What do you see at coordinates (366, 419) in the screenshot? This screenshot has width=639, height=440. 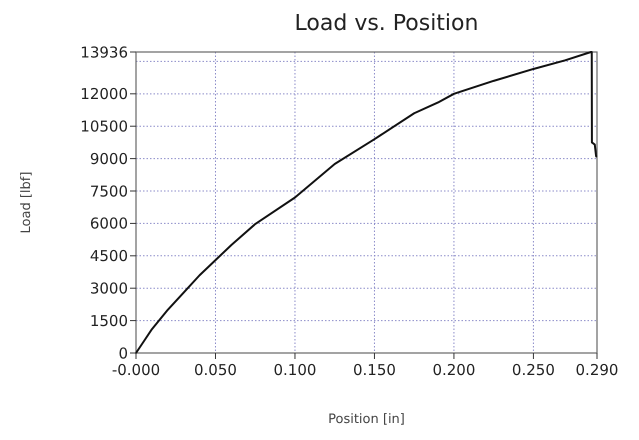 I see `x-axis-title: Position [in]` at bounding box center [366, 419].